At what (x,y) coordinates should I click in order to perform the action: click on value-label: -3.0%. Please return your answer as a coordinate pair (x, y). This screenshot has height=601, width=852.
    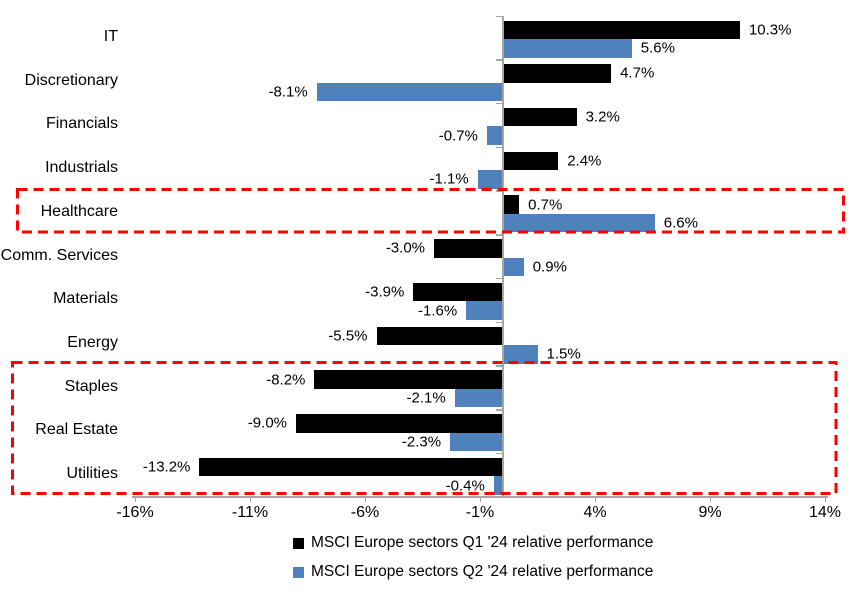
    Looking at the image, I should click on (405, 248).